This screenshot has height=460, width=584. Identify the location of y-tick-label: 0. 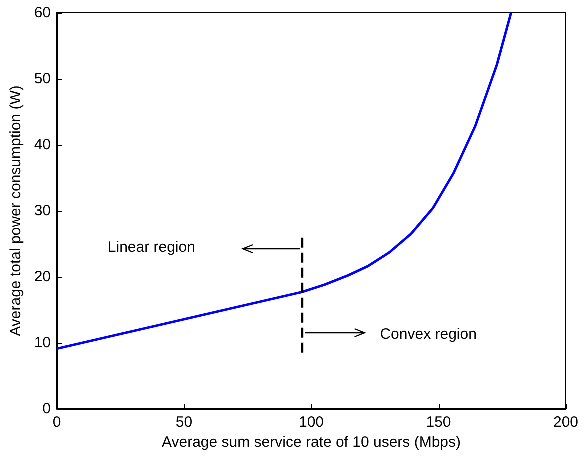
(46, 409).